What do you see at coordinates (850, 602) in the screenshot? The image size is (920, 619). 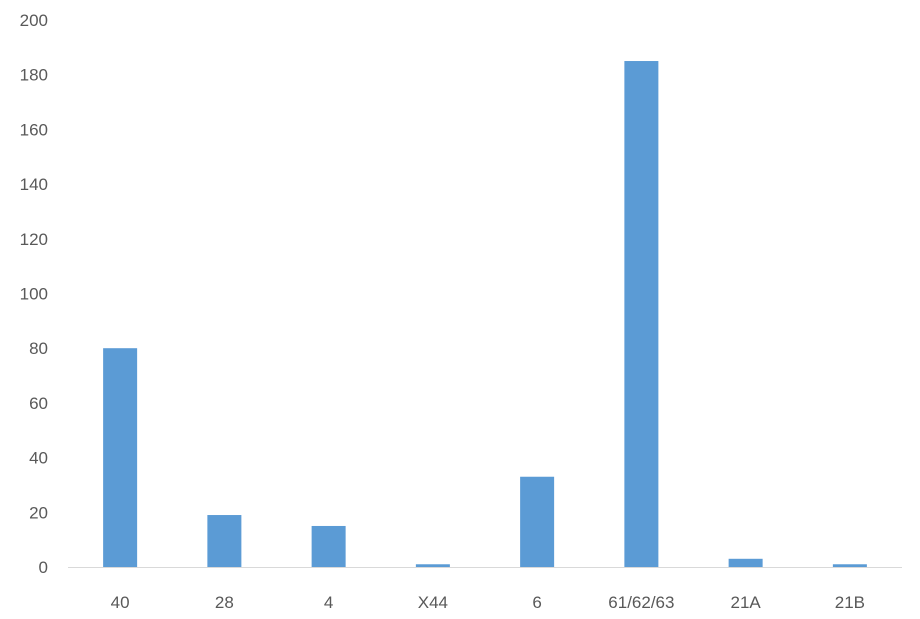 I see `x-tick-label: 21B` at bounding box center [850, 602].